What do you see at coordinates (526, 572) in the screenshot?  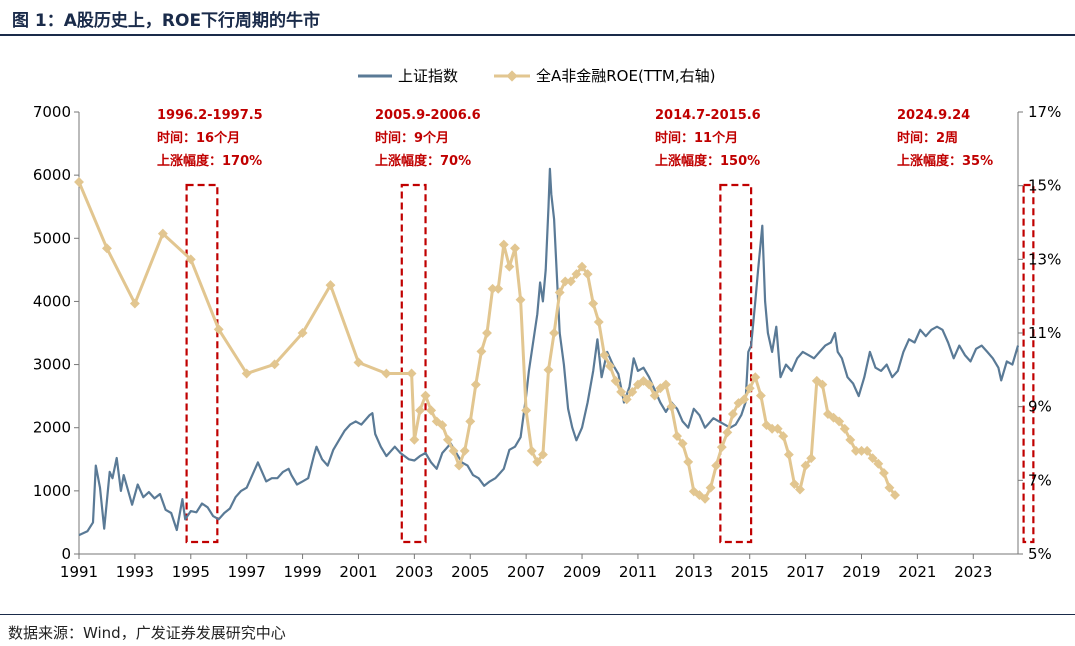 I see `x-tick-label: 2007` at bounding box center [526, 572].